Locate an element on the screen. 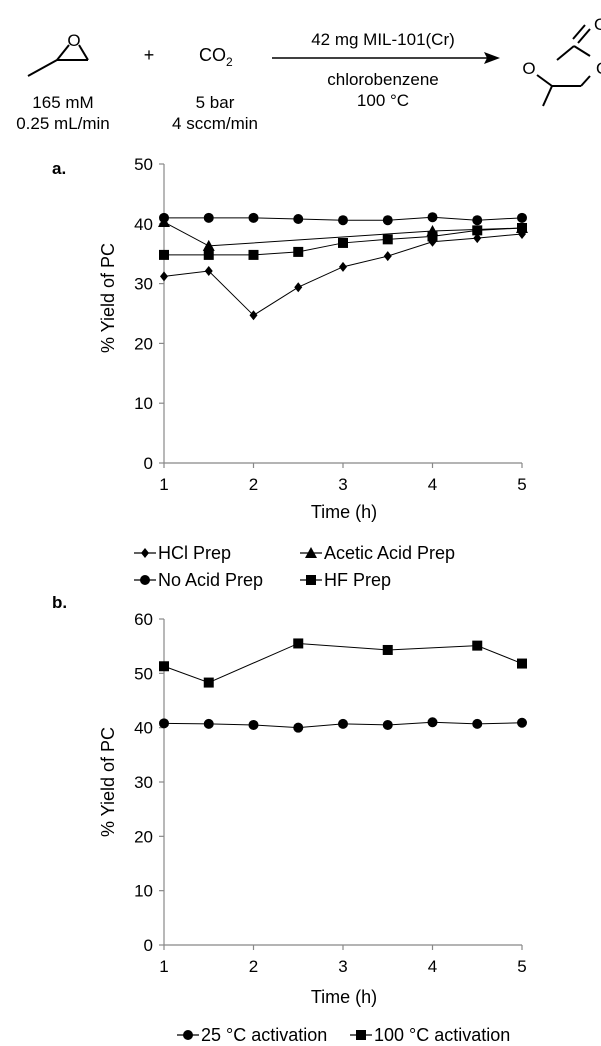 The width and height of the screenshot is (601, 1046). legend-entry: HF Prep is located at coordinates (357, 580).